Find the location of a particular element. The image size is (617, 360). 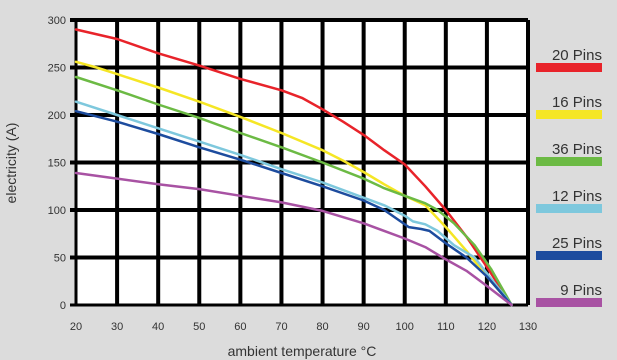

legend-label: 12 Pins is located at coordinates (577, 196).